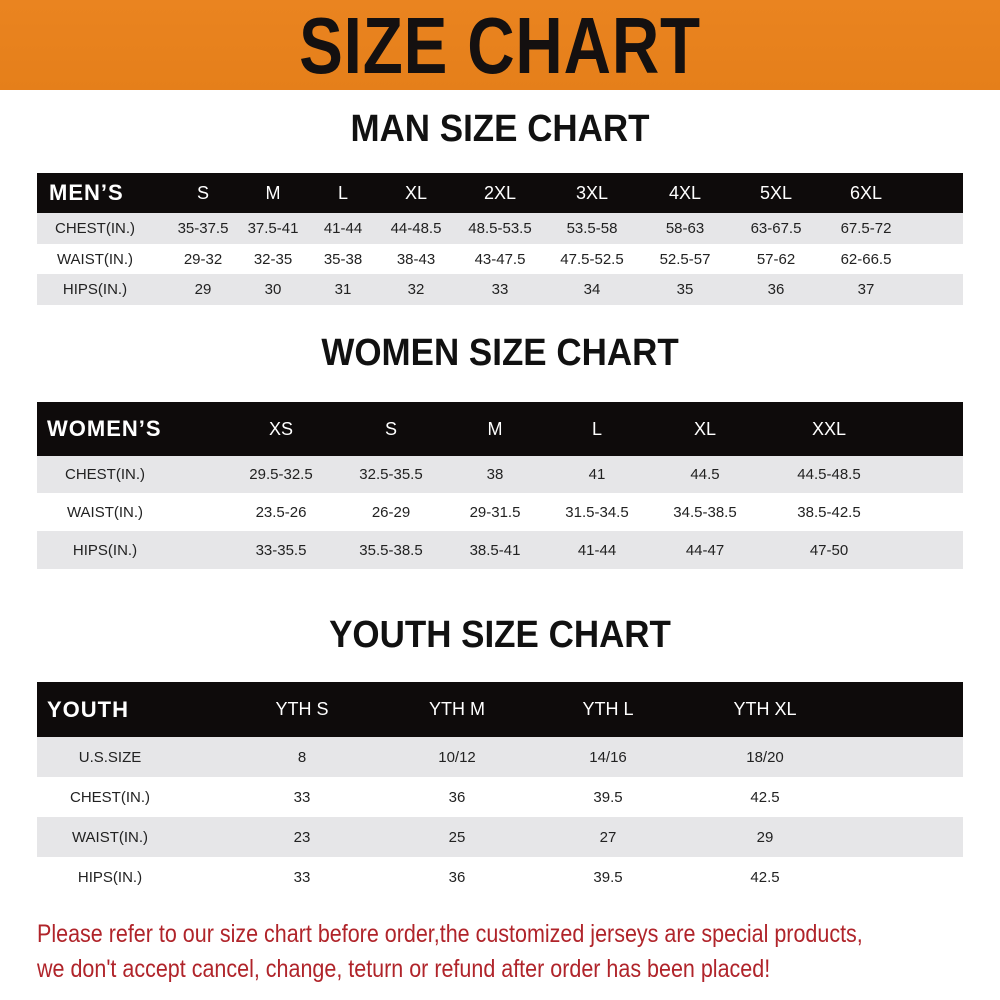 Image resolution: width=1000 pixels, height=1000 pixels. I want to click on table-cell: 33-35.5, so click(281, 550).